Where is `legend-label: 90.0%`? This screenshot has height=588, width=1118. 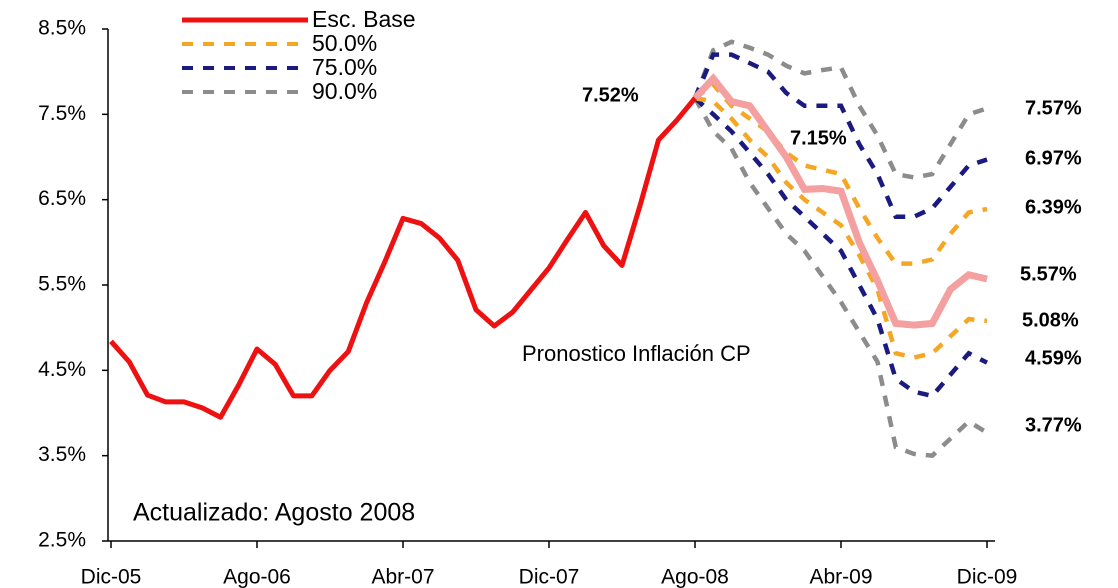 legend-label: 90.0% is located at coordinates (344, 91).